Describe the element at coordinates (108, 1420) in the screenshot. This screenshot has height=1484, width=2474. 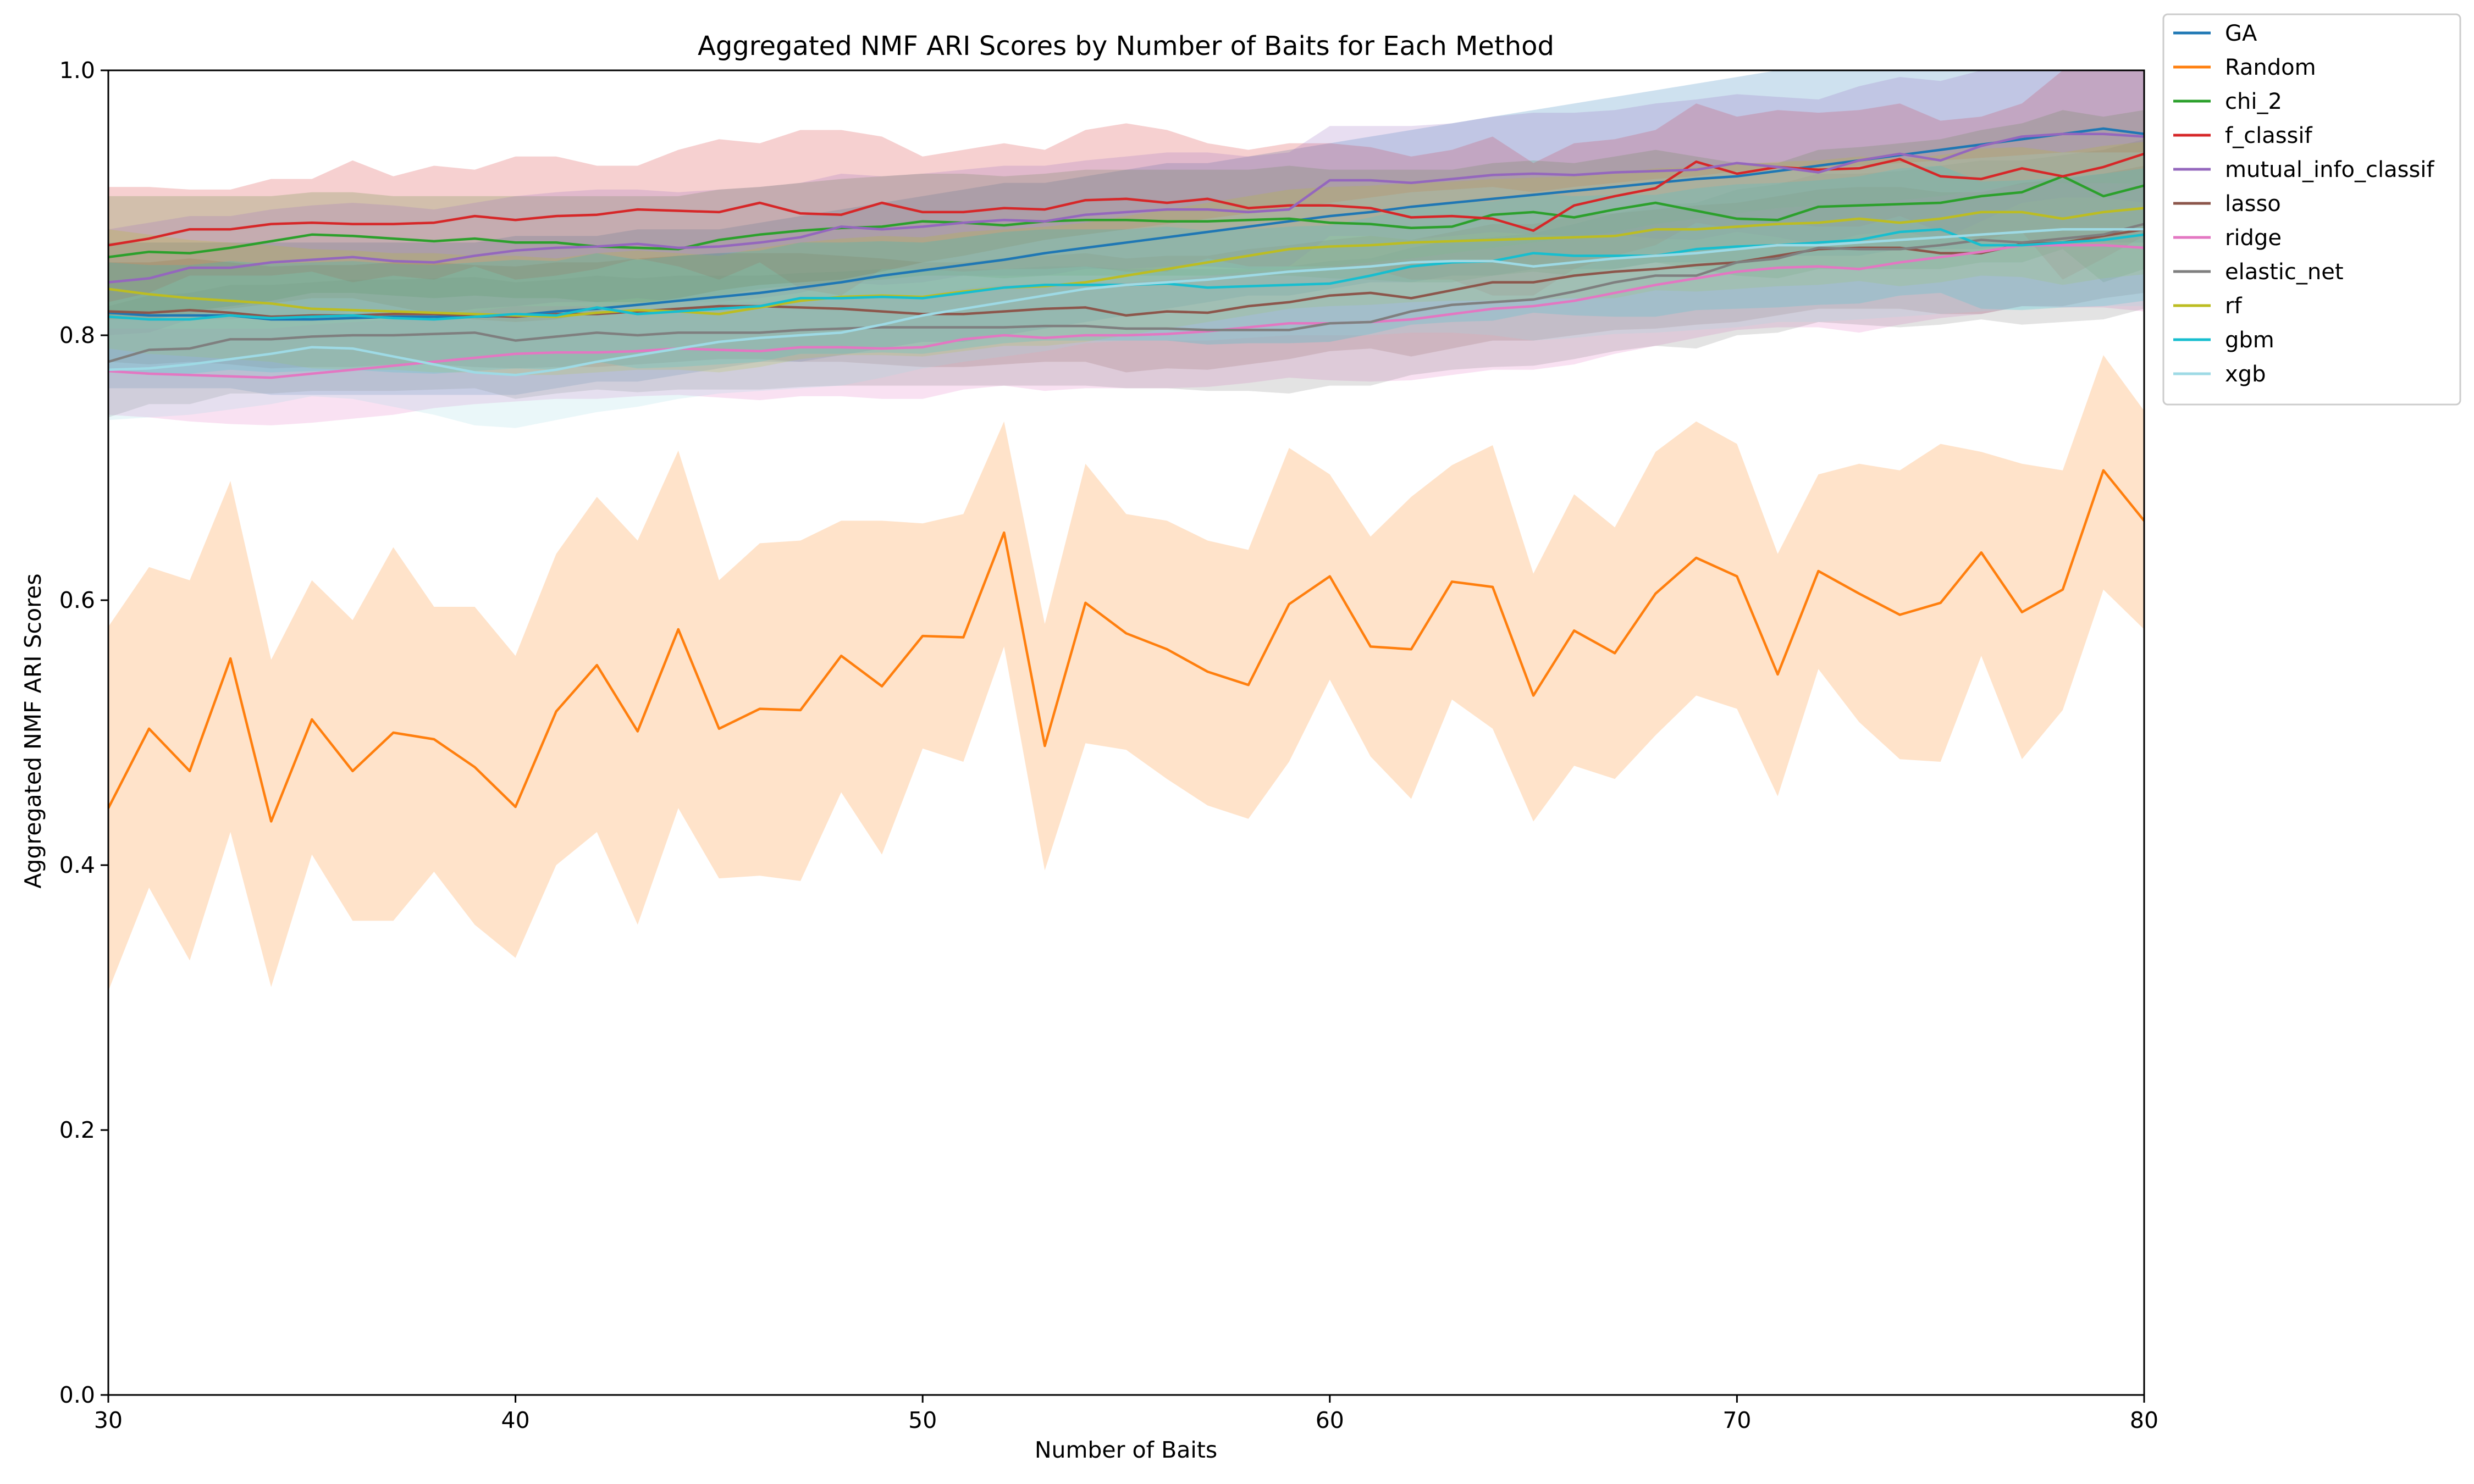
I see `x-tick-label: 30` at that location.